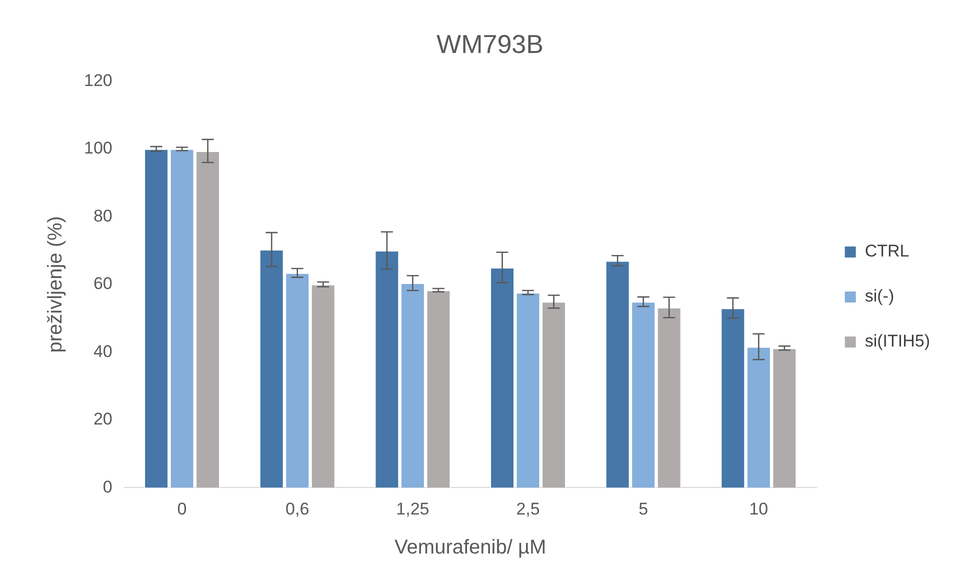 The height and width of the screenshot is (584, 960). What do you see at coordinates (413, 508) in the screenshot?
I see `x-tick-label: 1,25` at bounding box center [413, 508].